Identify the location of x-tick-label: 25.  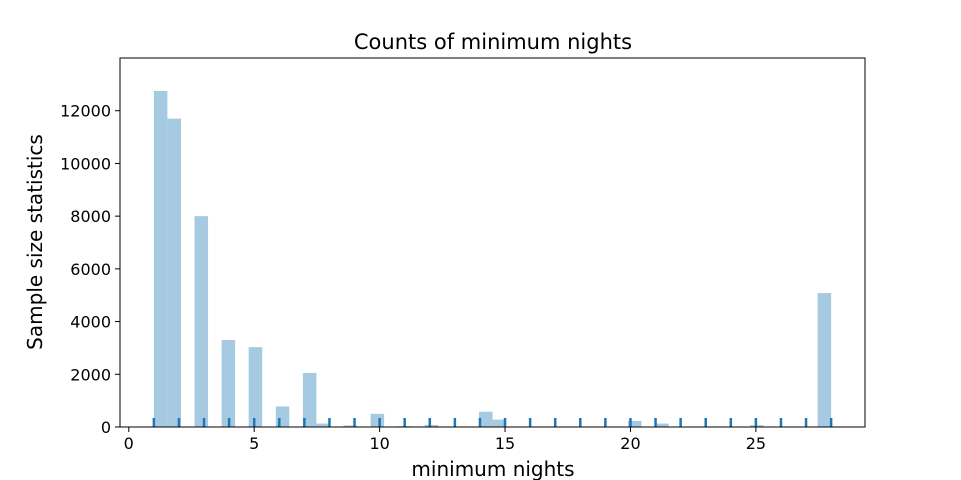
(756, 443).